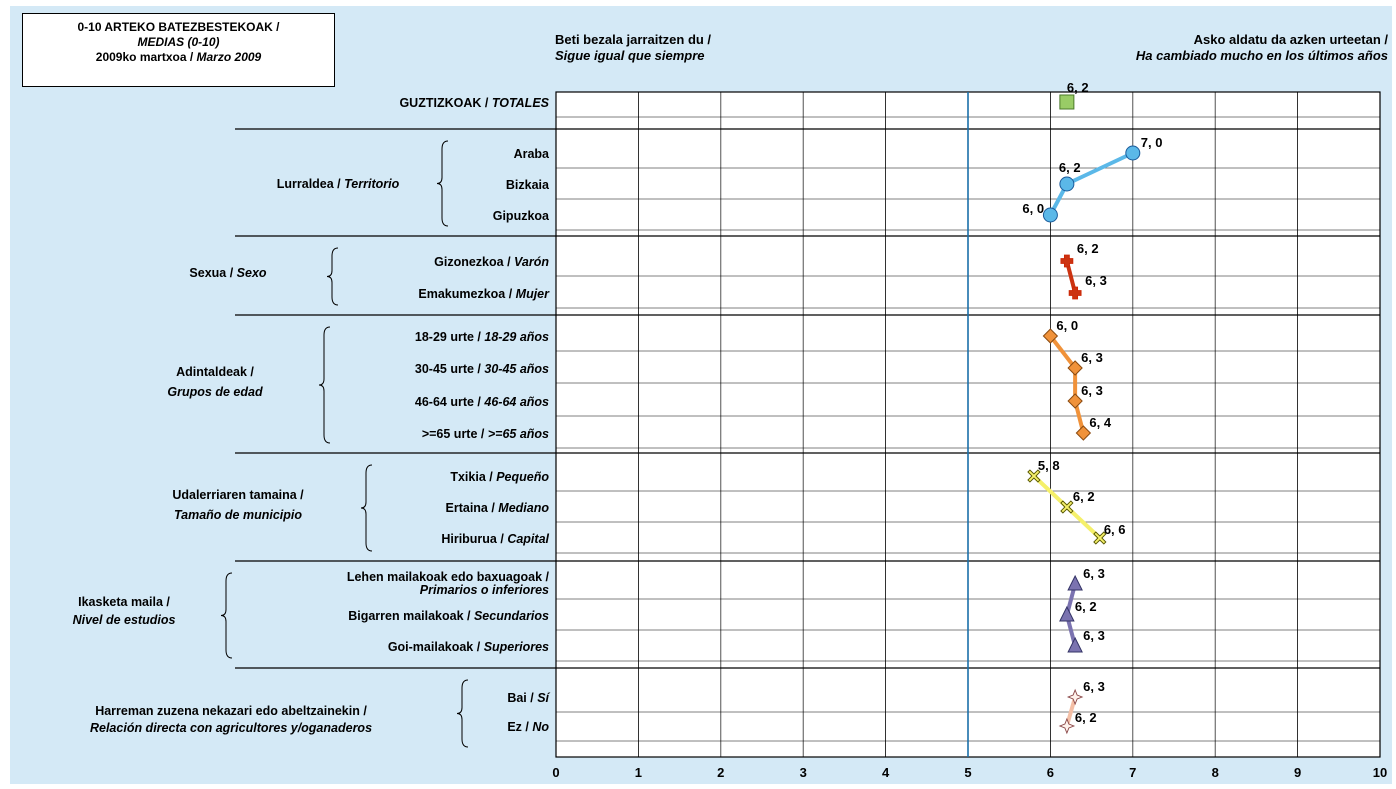  I want to click on title-line-3: 2009ko martxoa / Marzo 2009, so click(178, 57).